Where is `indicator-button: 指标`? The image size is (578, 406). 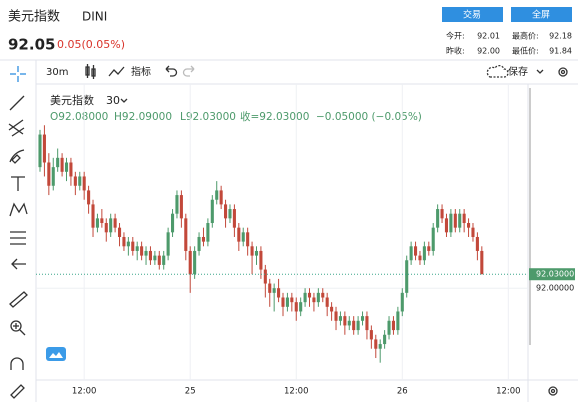
indicator-button: 指标 is located at coordinates (141, 71).